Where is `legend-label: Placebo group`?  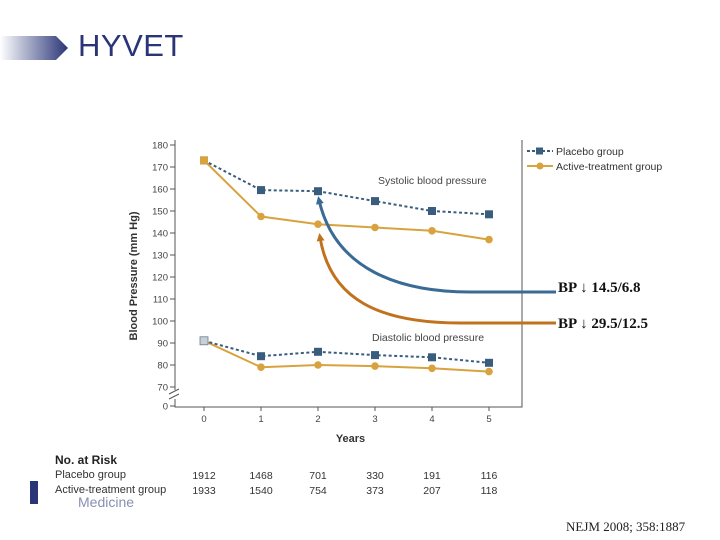
legend-label: Placebo group is located at coordinates (590, 152).